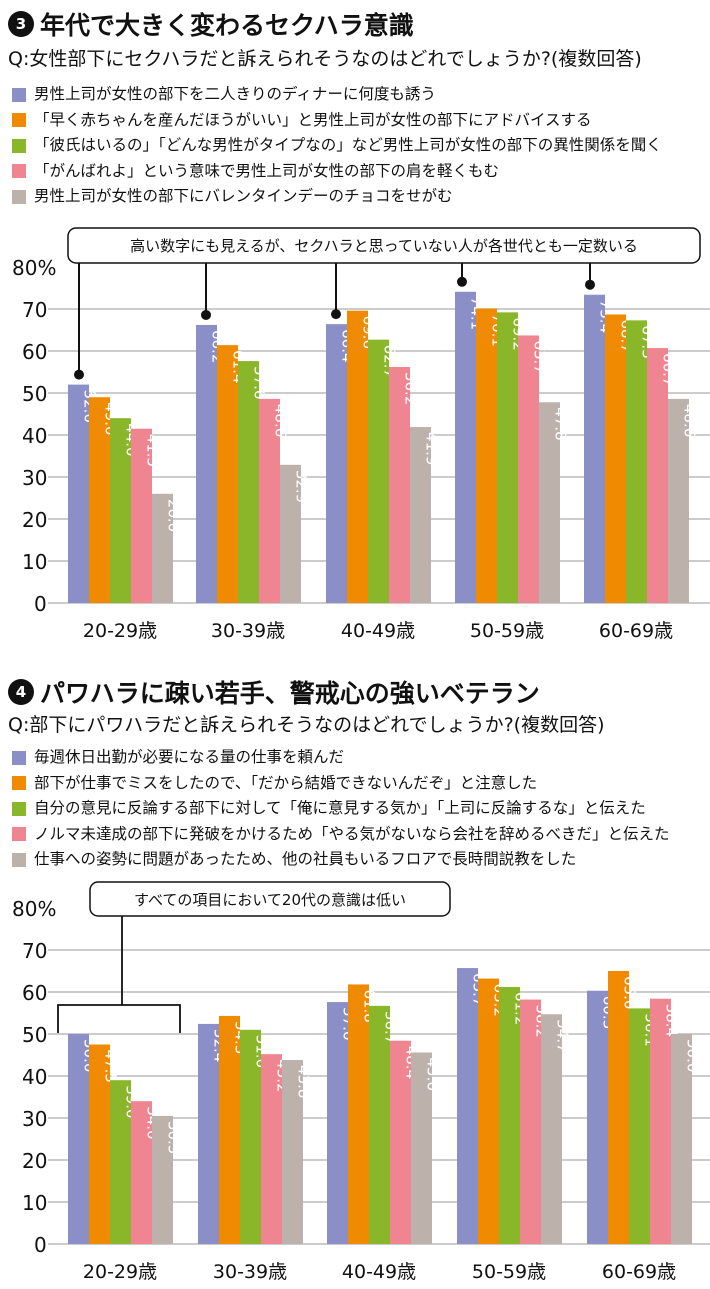  I want to click on y-tick-label: 20, so click(34, 520).